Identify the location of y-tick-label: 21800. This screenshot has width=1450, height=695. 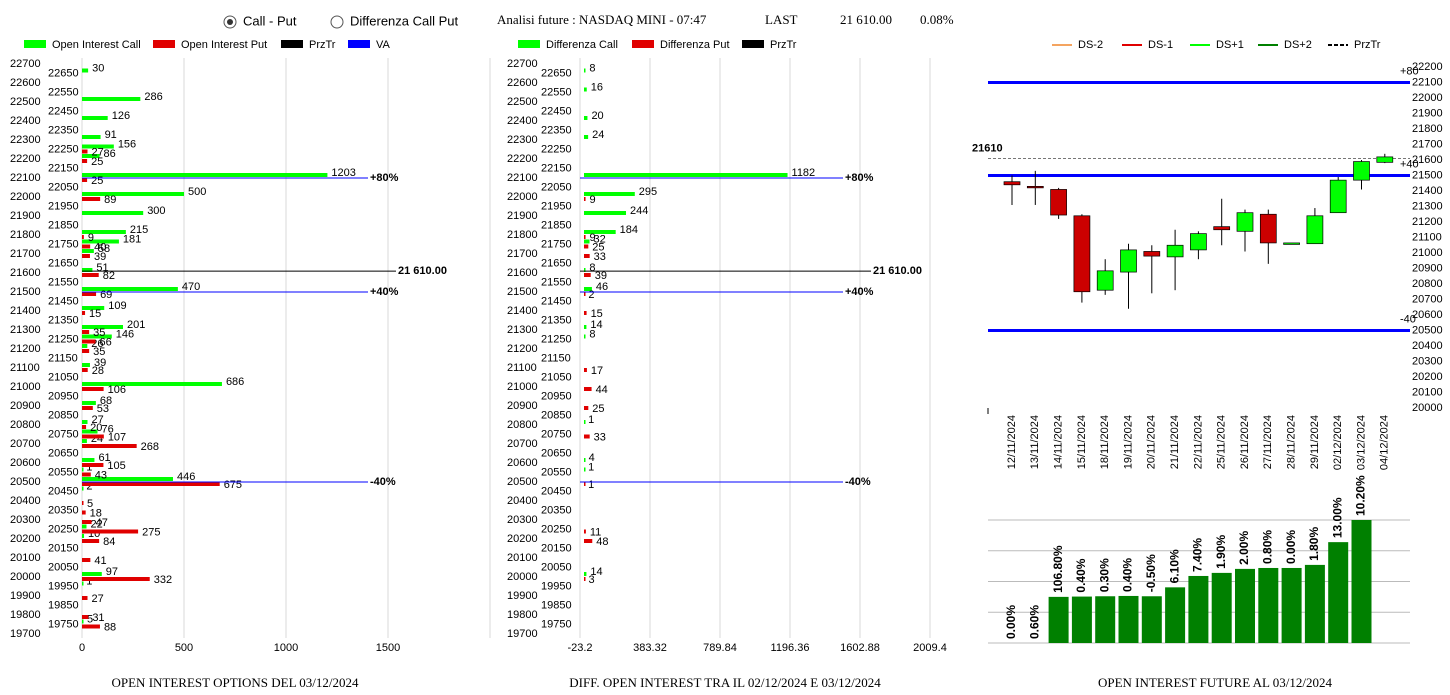
(25, 235).